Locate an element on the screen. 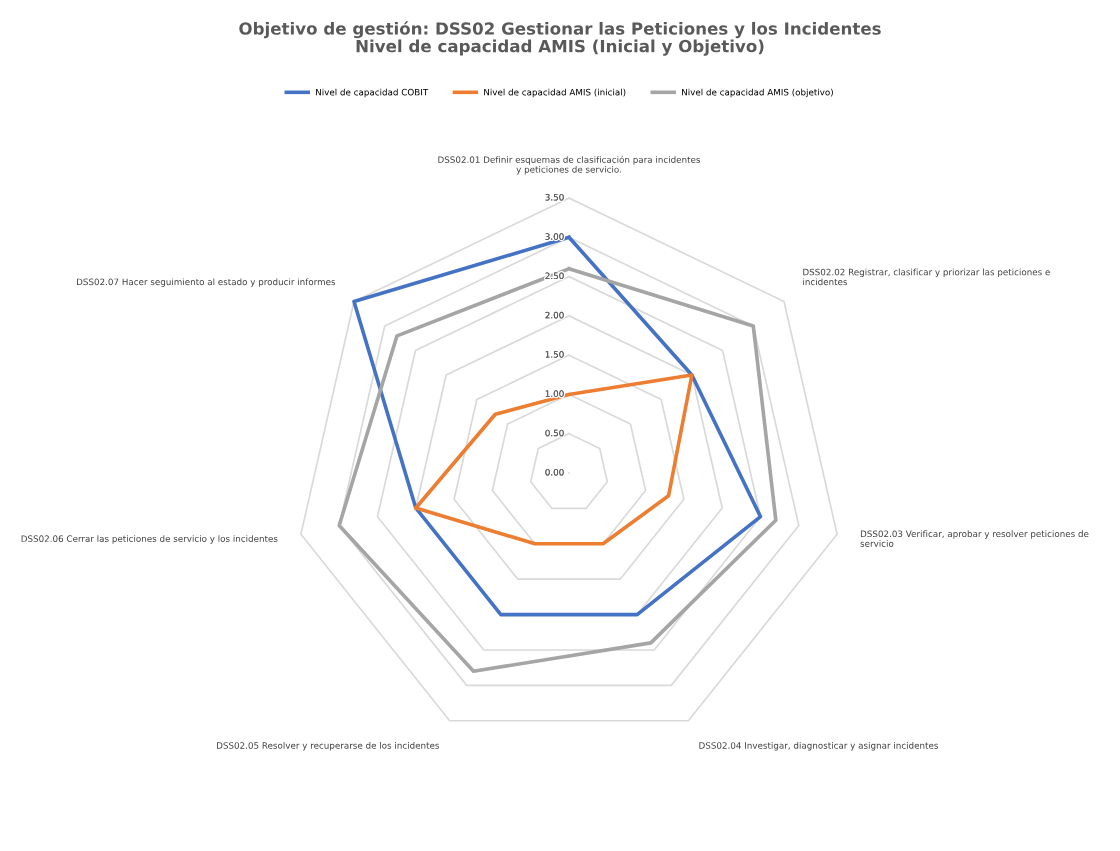 Image resolution: width=1120 pixels, height=851 pixels. spoke-label: DSS02.07 Hacer seguimiento al estado y producir informes is located at coordinates (206, 282).